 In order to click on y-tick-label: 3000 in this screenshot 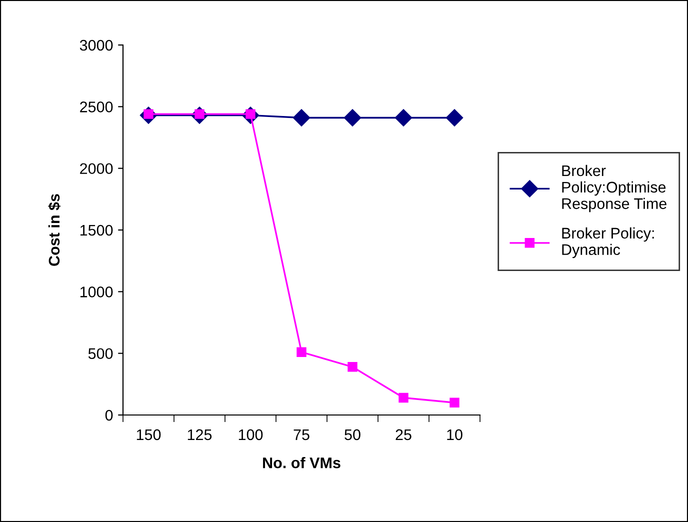, I will do `click(96, 45)`.